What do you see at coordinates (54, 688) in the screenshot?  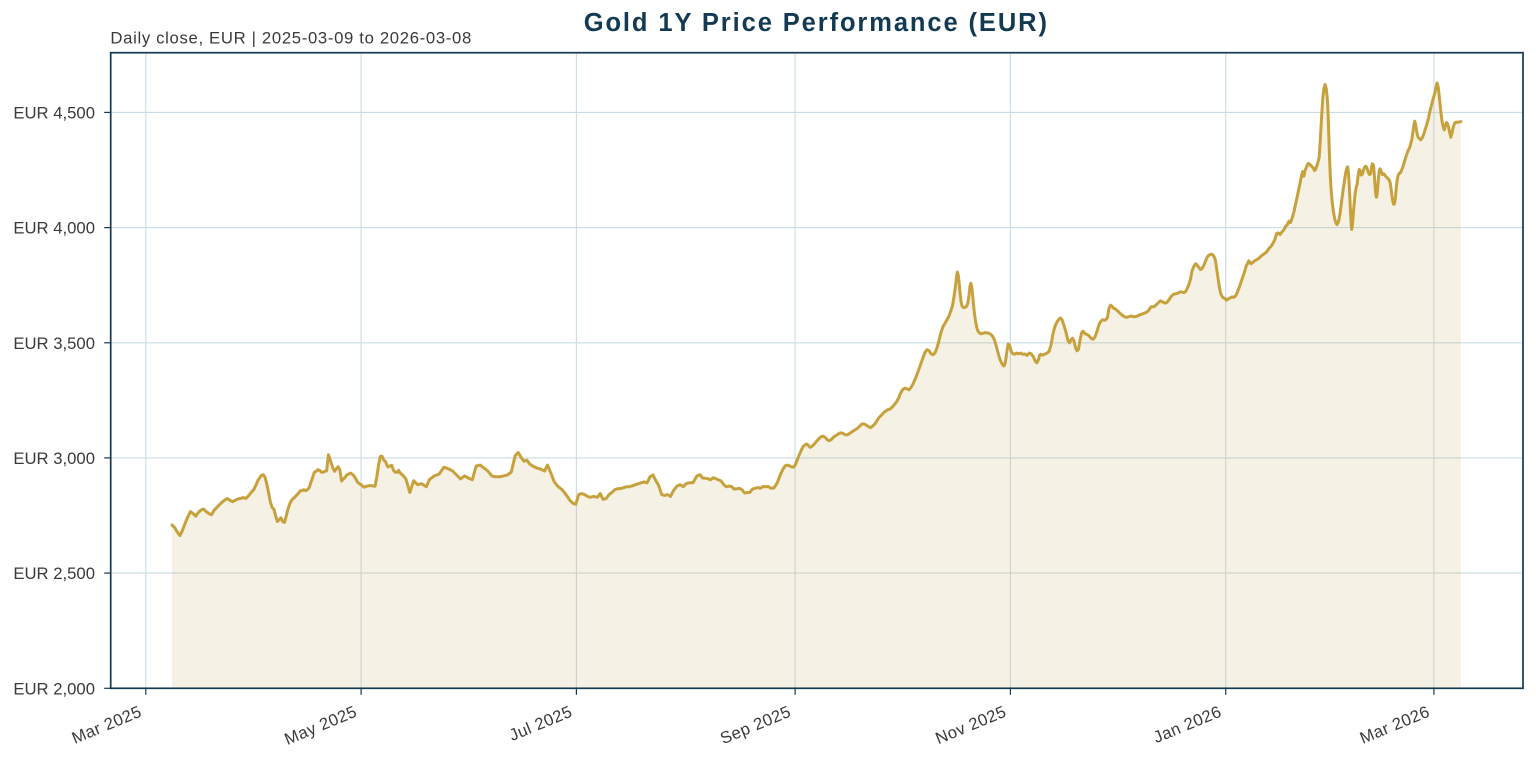 I see `svg-text: EUR 2,000` at bounding box center [54, 688].